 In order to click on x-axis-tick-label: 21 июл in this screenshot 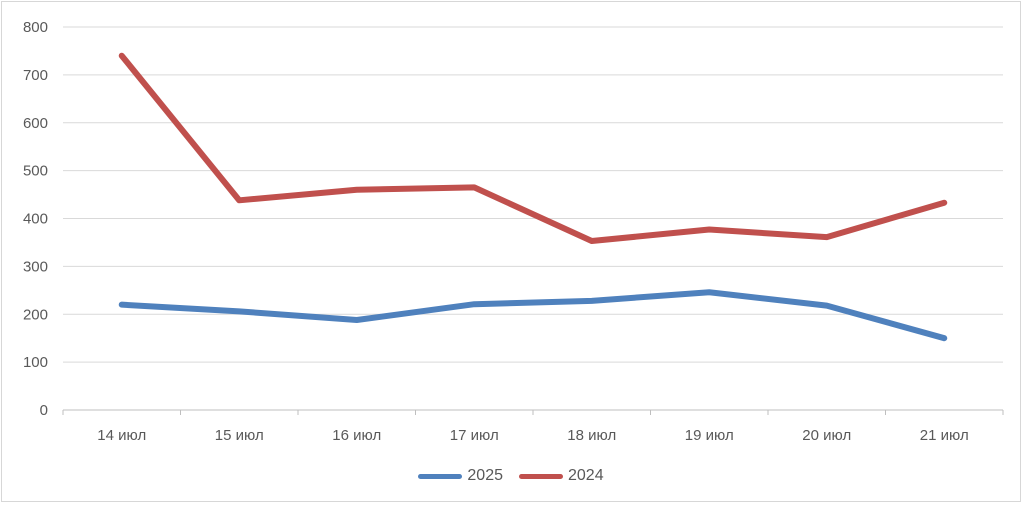, I will do `click(944, 435)`.